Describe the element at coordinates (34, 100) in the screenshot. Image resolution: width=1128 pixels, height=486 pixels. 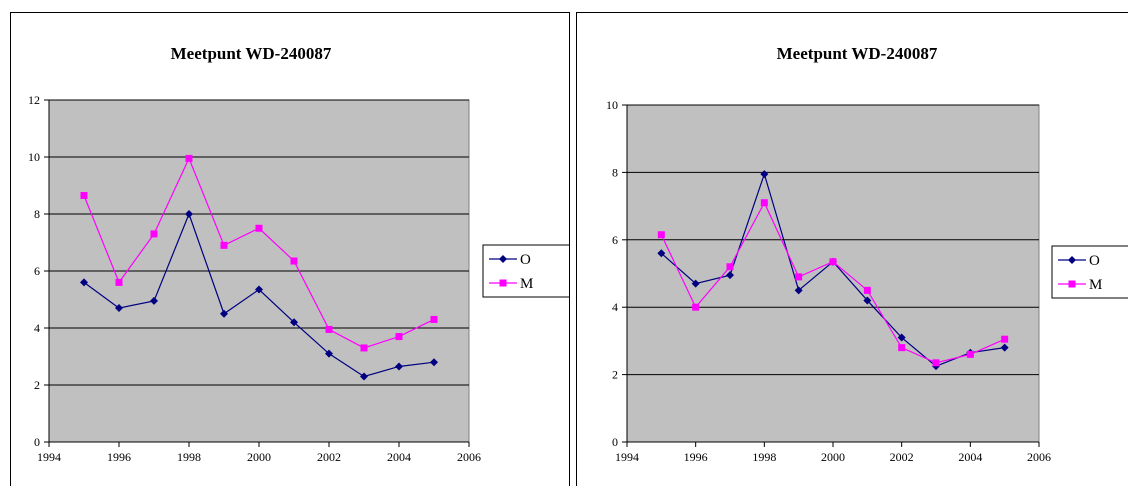
I see `y-tick-label: 12` at that location.